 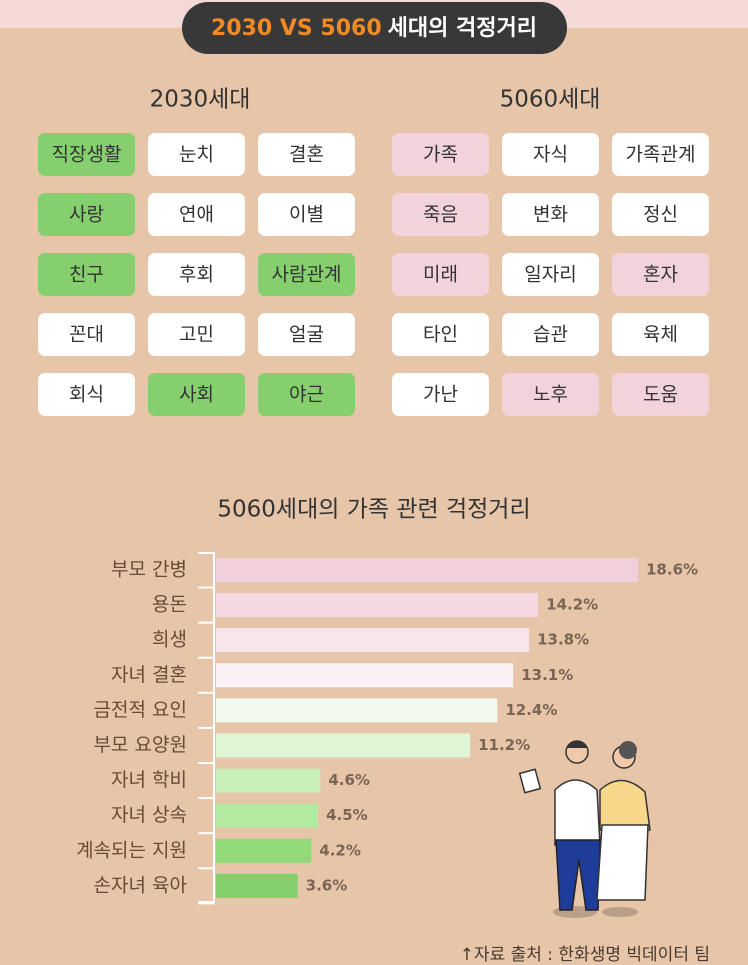 I want to click on value-label: 14.2%, so click(x=572, y=605).